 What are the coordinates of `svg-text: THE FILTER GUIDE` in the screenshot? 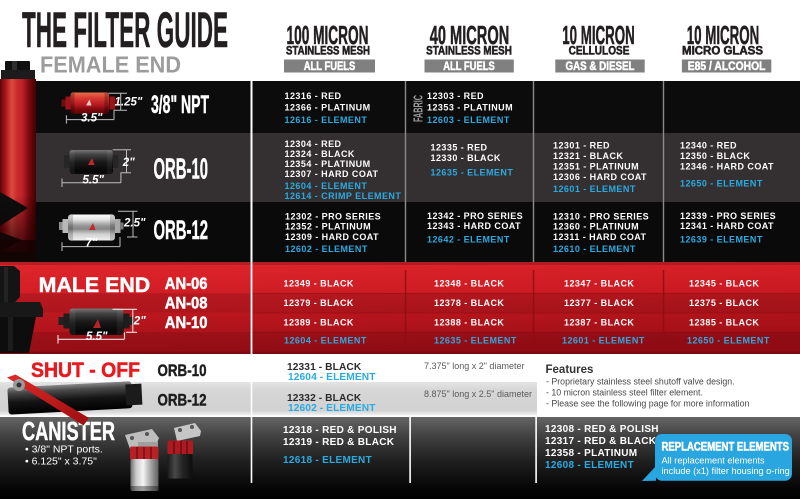 It's located at (125, 30).